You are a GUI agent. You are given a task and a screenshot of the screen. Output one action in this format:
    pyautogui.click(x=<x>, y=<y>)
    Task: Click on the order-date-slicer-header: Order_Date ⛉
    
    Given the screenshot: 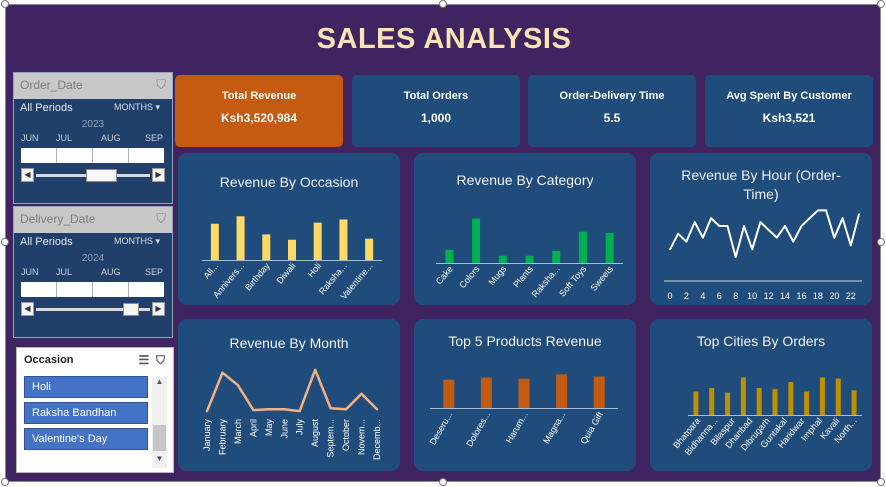 What is the action you would take?
    pyautogui.click(x=93, y=86)
    